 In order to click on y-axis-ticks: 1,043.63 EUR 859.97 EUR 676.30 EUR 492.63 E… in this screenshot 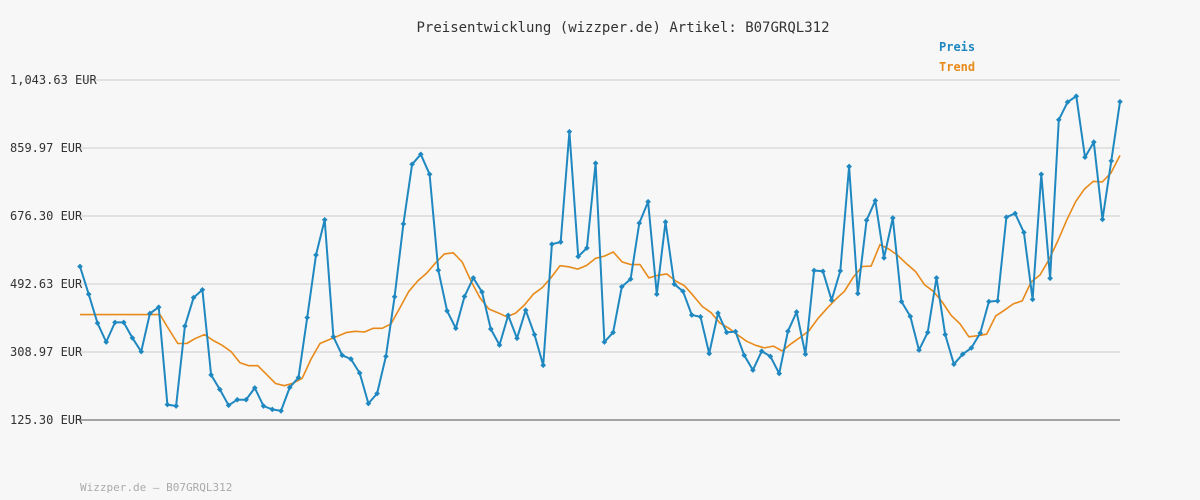, I will do `click(53, 250)`.